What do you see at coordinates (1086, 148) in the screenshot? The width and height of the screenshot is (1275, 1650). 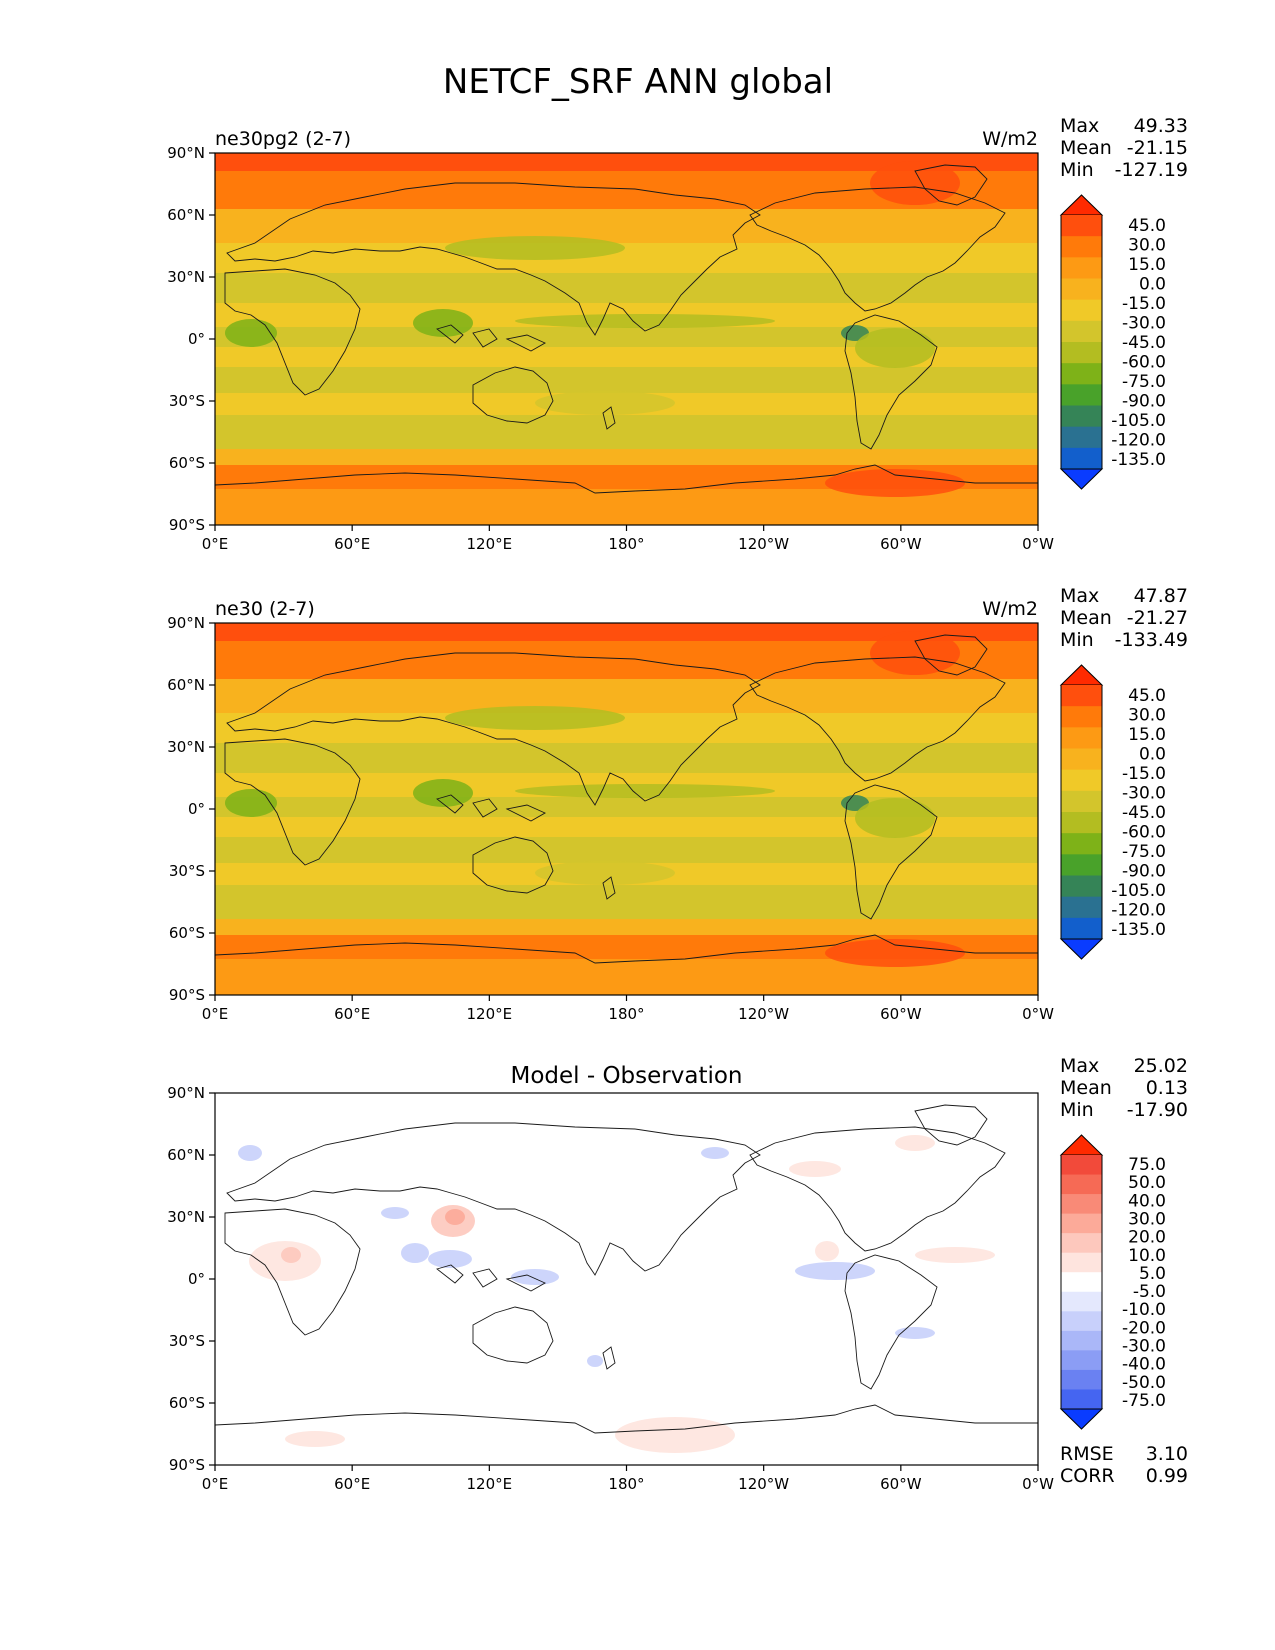 I see `stat-label: Mean` at bounding box center [1086, 148].